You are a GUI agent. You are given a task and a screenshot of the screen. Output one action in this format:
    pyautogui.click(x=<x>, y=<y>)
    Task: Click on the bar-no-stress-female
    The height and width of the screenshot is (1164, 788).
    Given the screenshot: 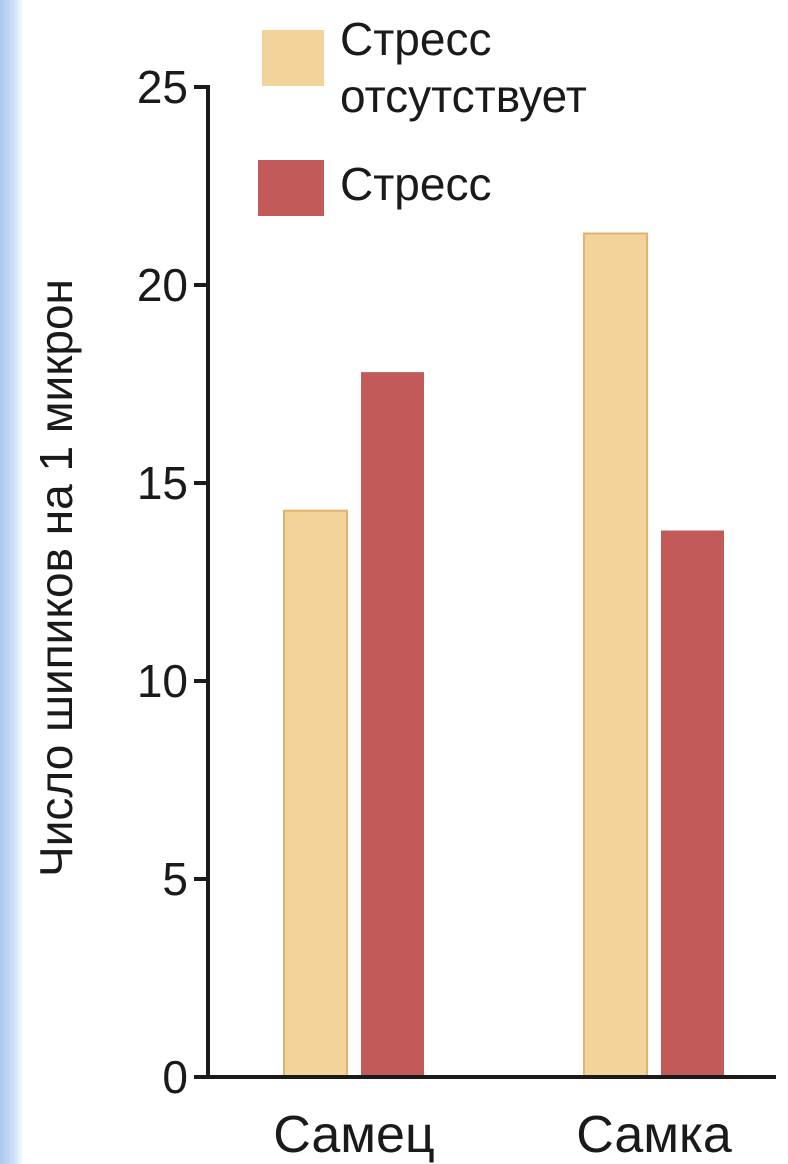 What is the action you would take?
    pyautogui.click(x=615, y=655)
    